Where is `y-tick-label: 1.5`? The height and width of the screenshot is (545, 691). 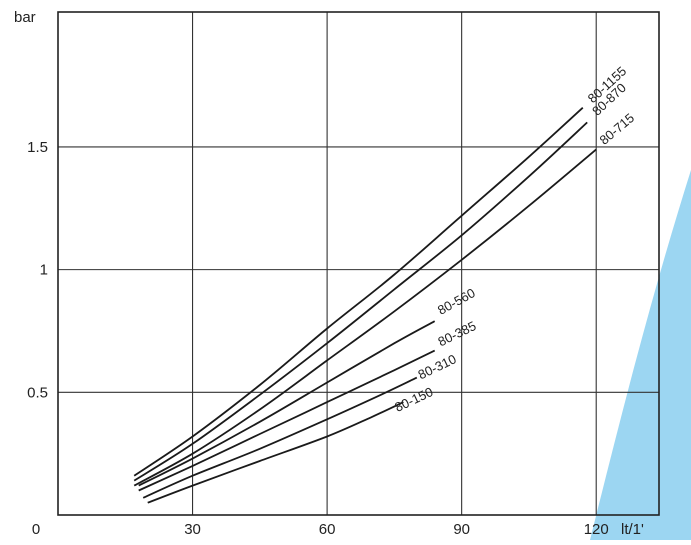 y-tick-label: 1.5 is located at coordinates (37, 147).